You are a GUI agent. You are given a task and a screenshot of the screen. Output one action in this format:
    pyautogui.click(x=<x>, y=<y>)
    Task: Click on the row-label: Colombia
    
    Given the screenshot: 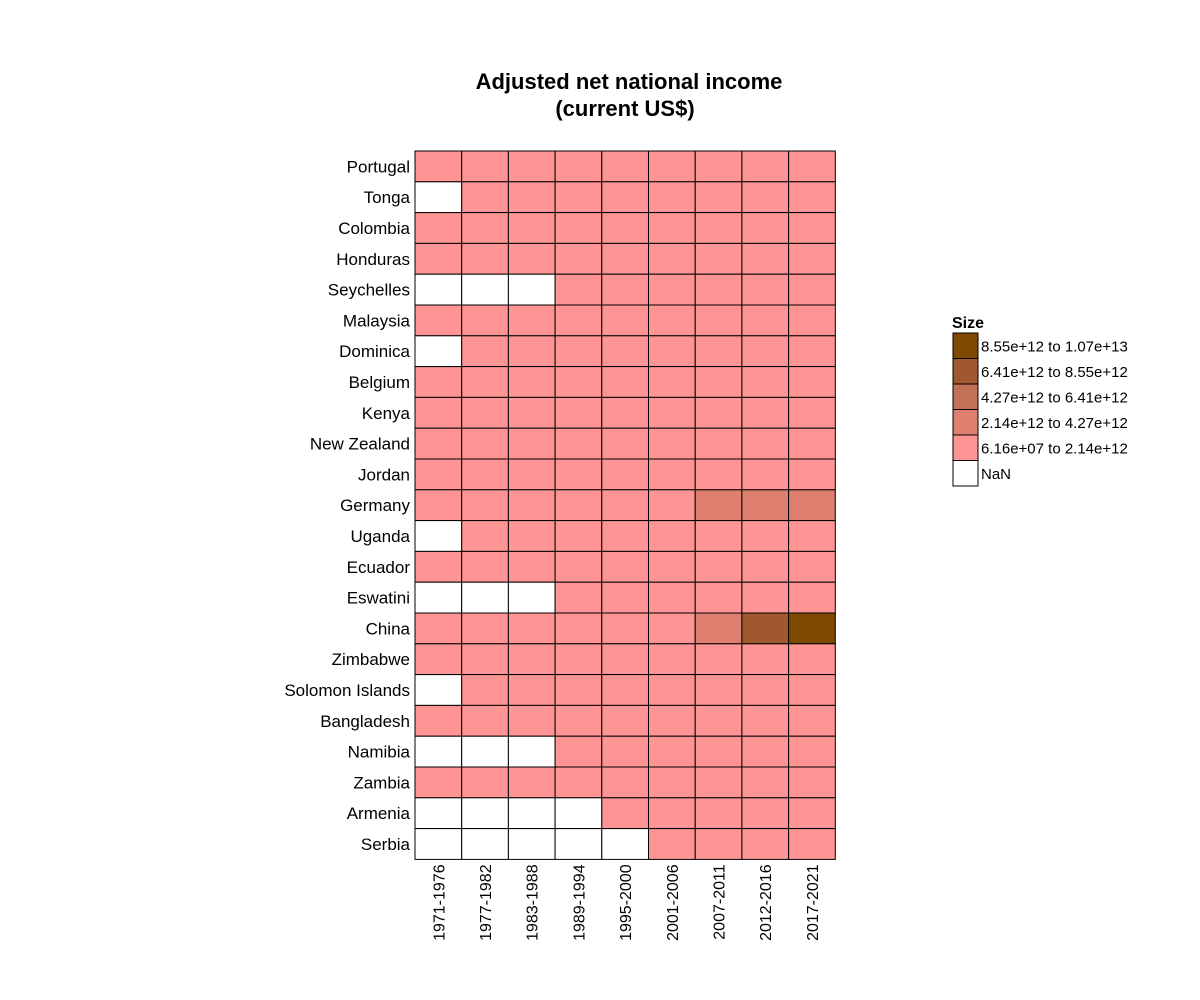 What is the action you would take?
    pyautogui.click(x=374, y=228)
    